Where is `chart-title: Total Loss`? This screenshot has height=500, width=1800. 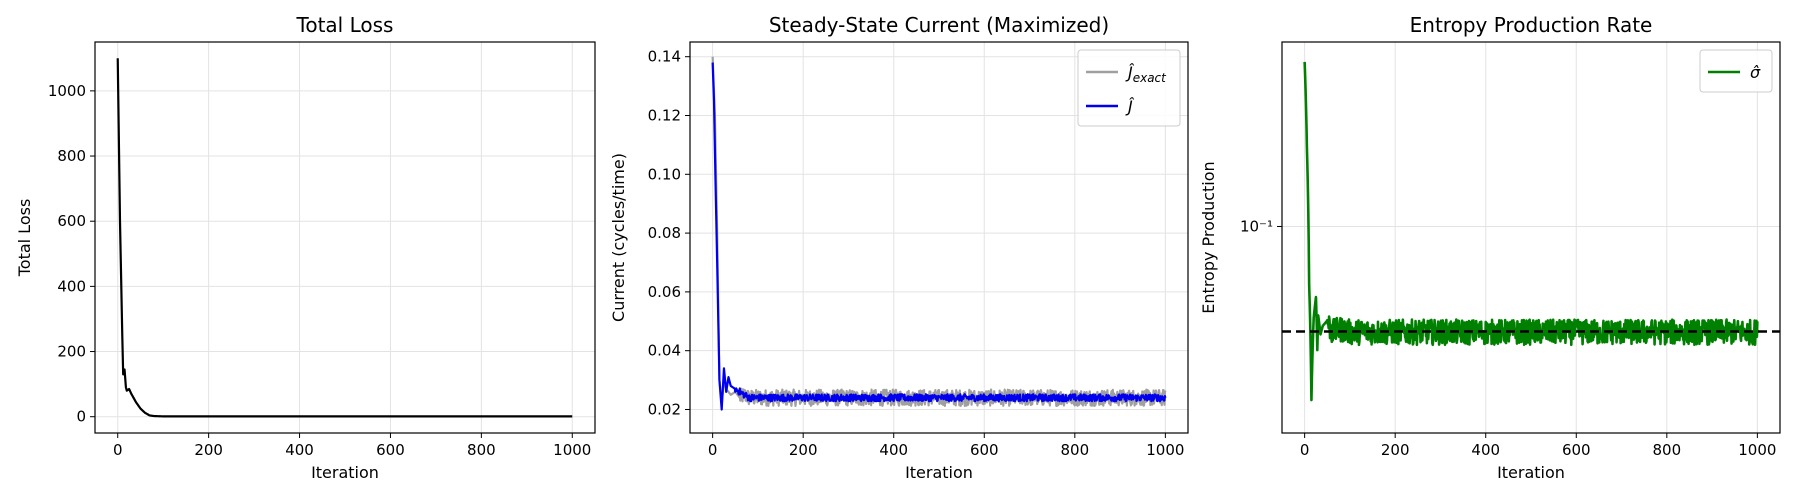 chart-title: Total Loss is located at coordinates (345, 25).